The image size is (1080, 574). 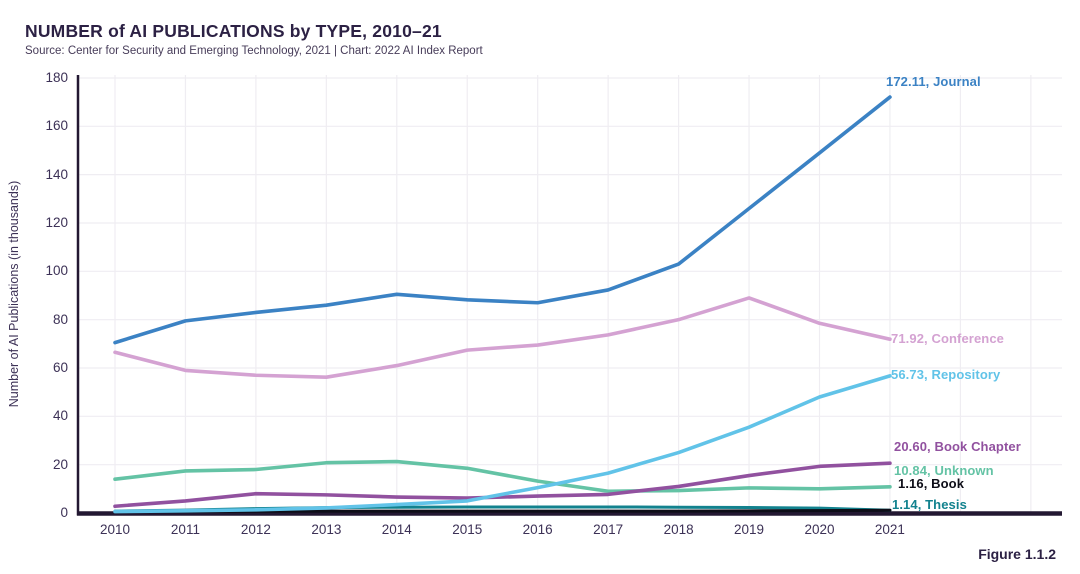 What do you see at coordinates (819, 529) in the screenshot?
I see `x-tick-label: 2020` at bounding box center [819, 529].